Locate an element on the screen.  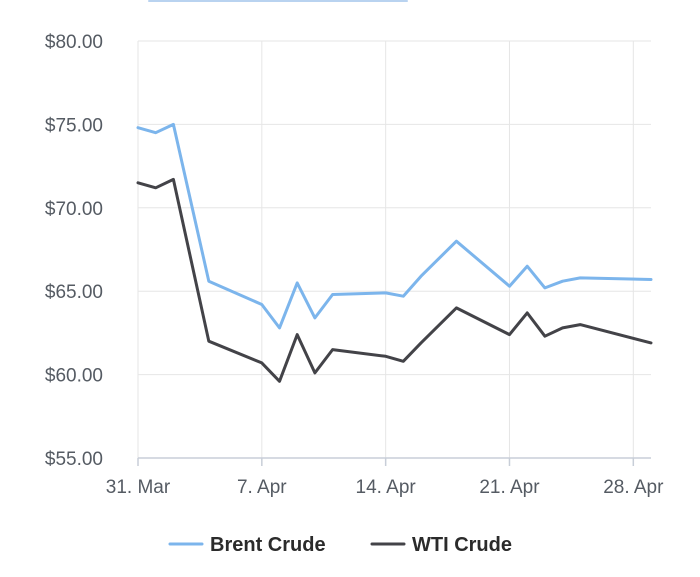
legend-label: Brent Crude is located at coordinates (268, 545).